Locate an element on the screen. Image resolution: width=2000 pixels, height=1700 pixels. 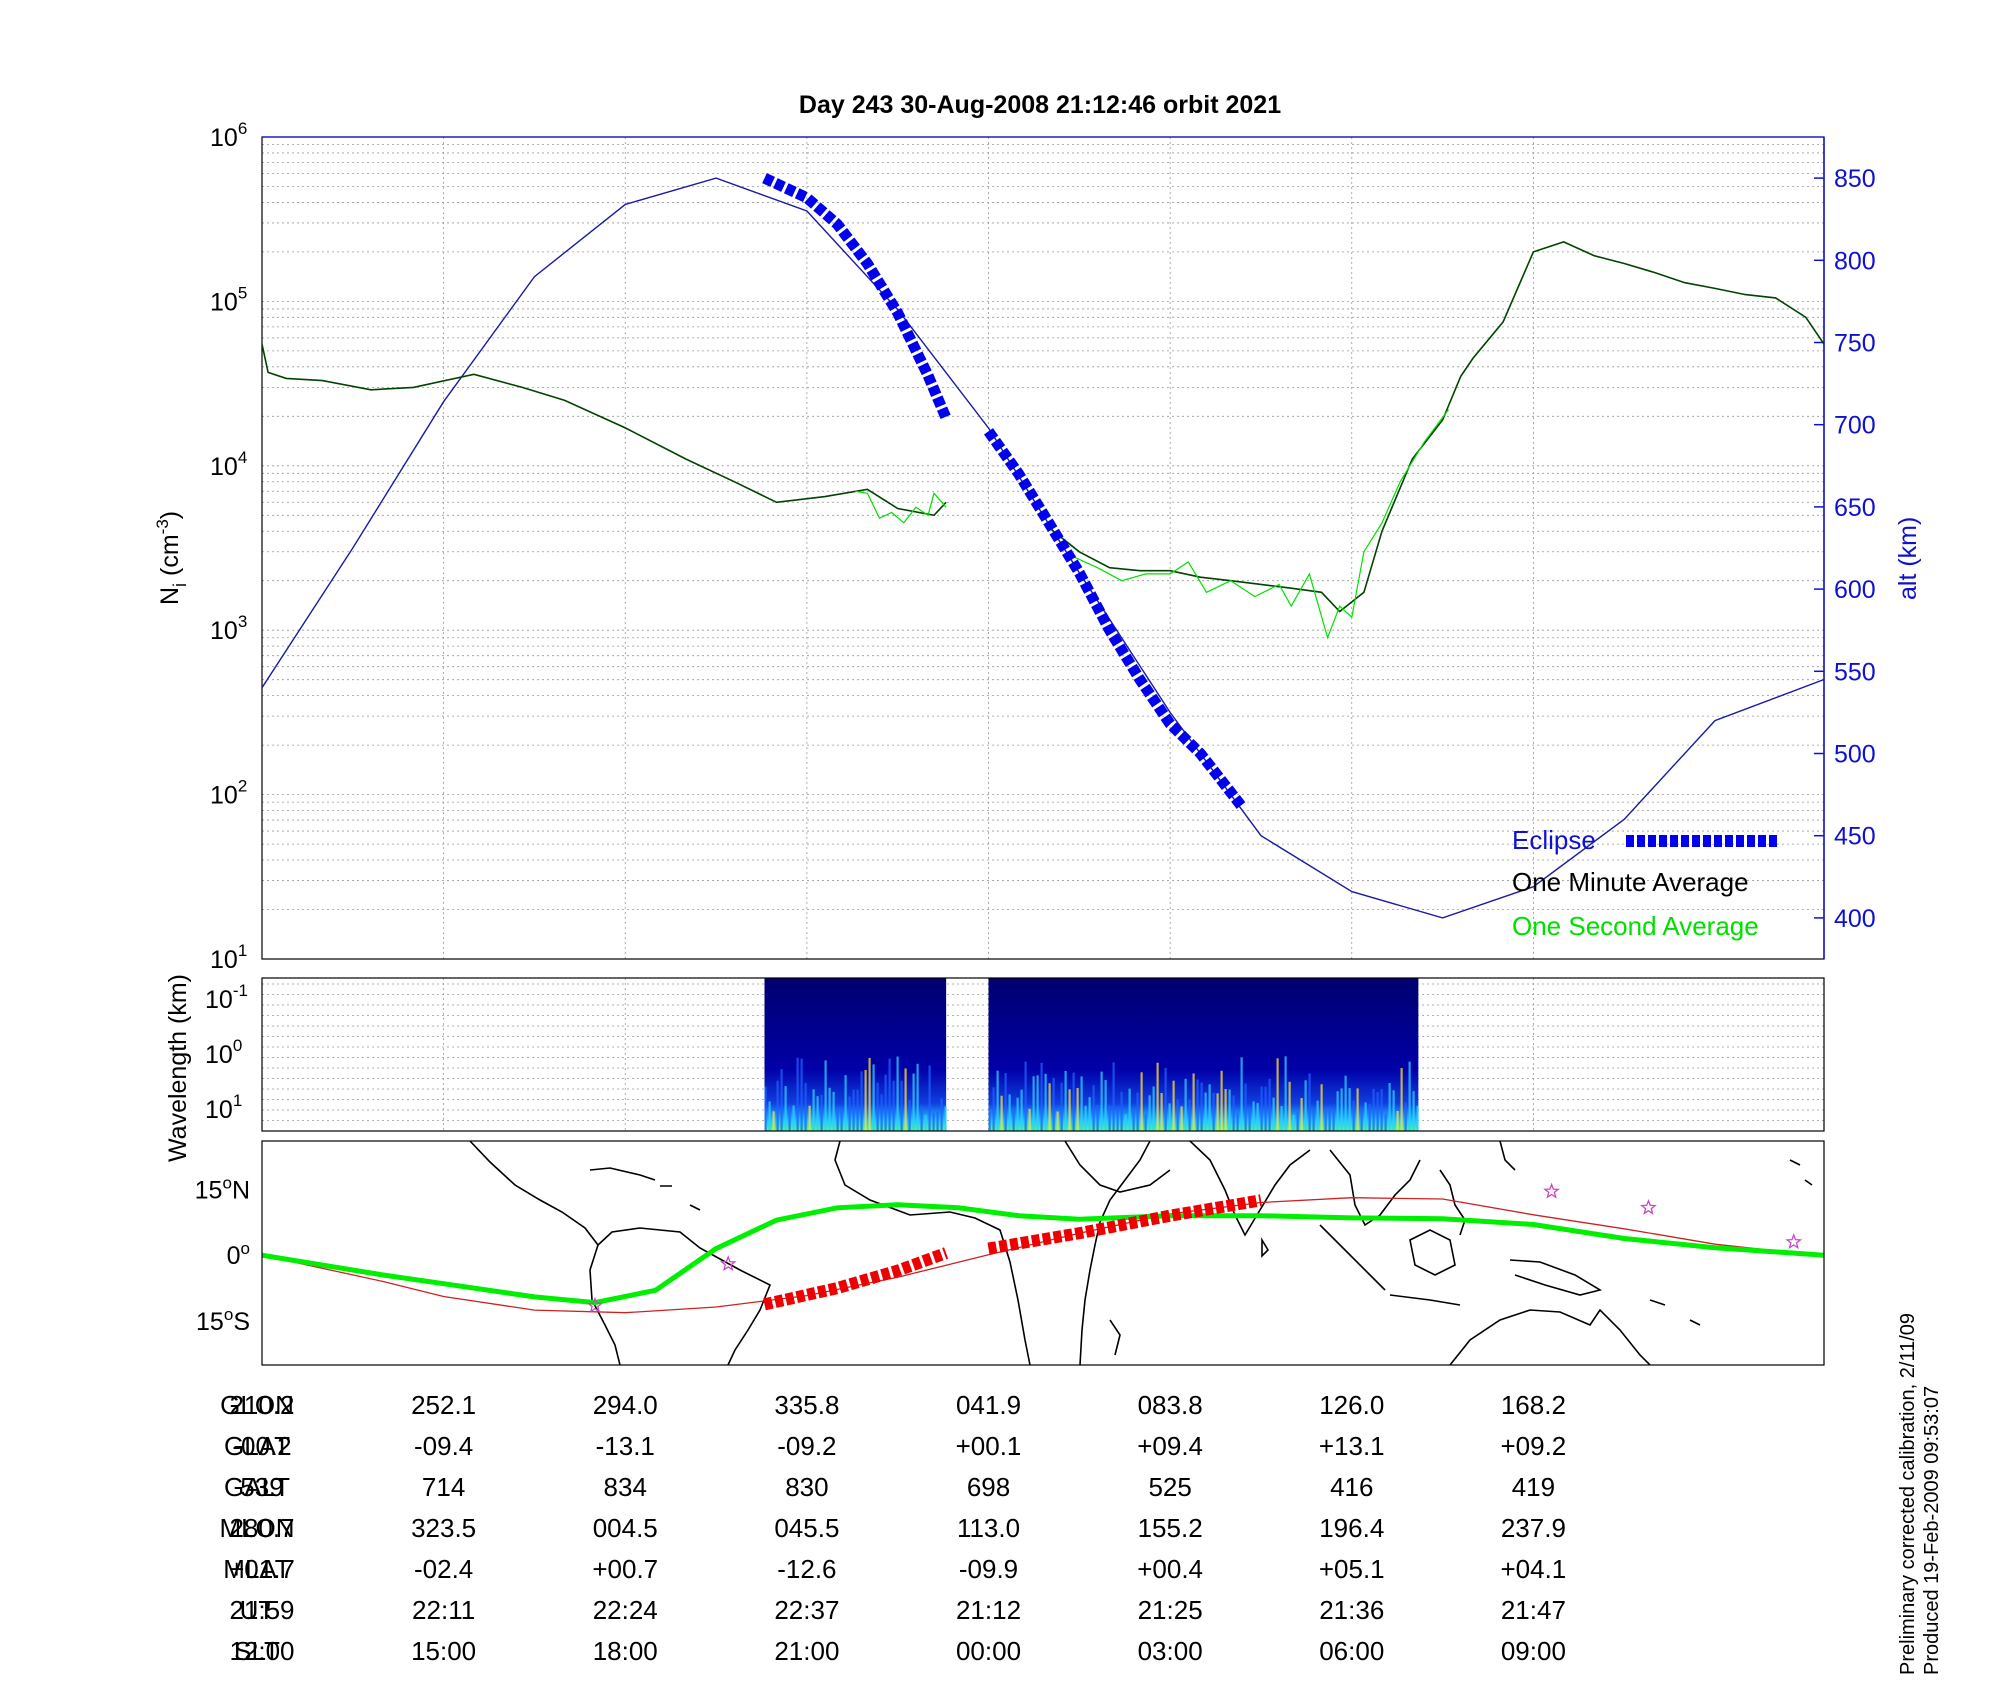
table-cell: 083.8 is located at coordinates (1170, 1405).